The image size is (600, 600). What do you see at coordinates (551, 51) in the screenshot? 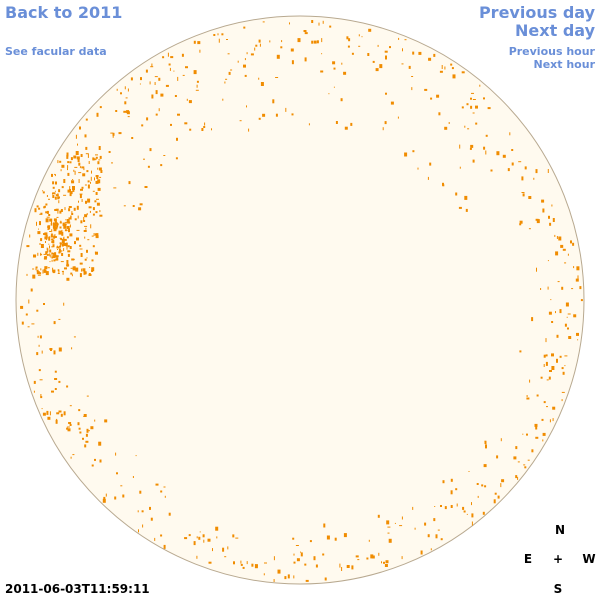
I see `previous-hour-link: Previous hour` at bounding box center [551, 51].